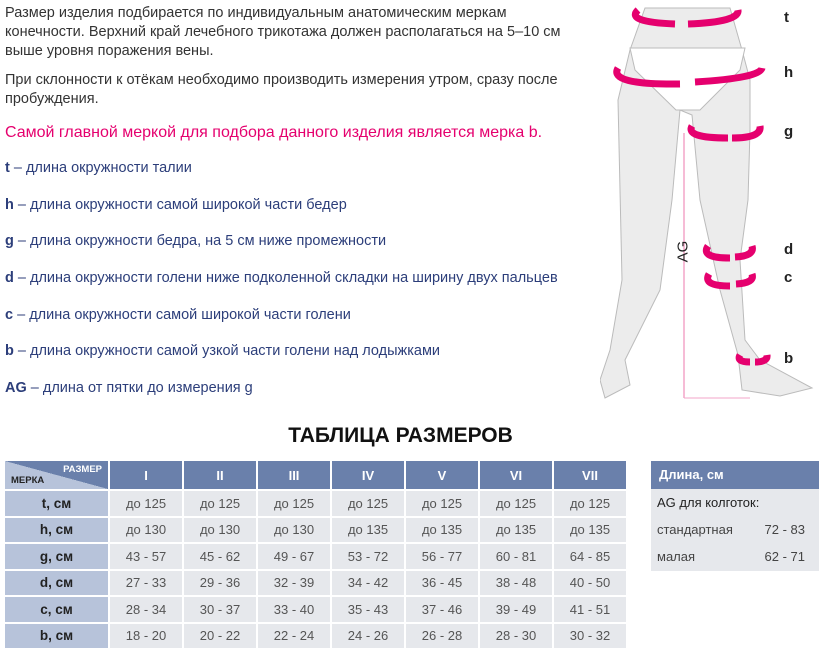 The width and height of the screenshot is (821, 650). I want to click on definition-key: h, so click(9, 204).